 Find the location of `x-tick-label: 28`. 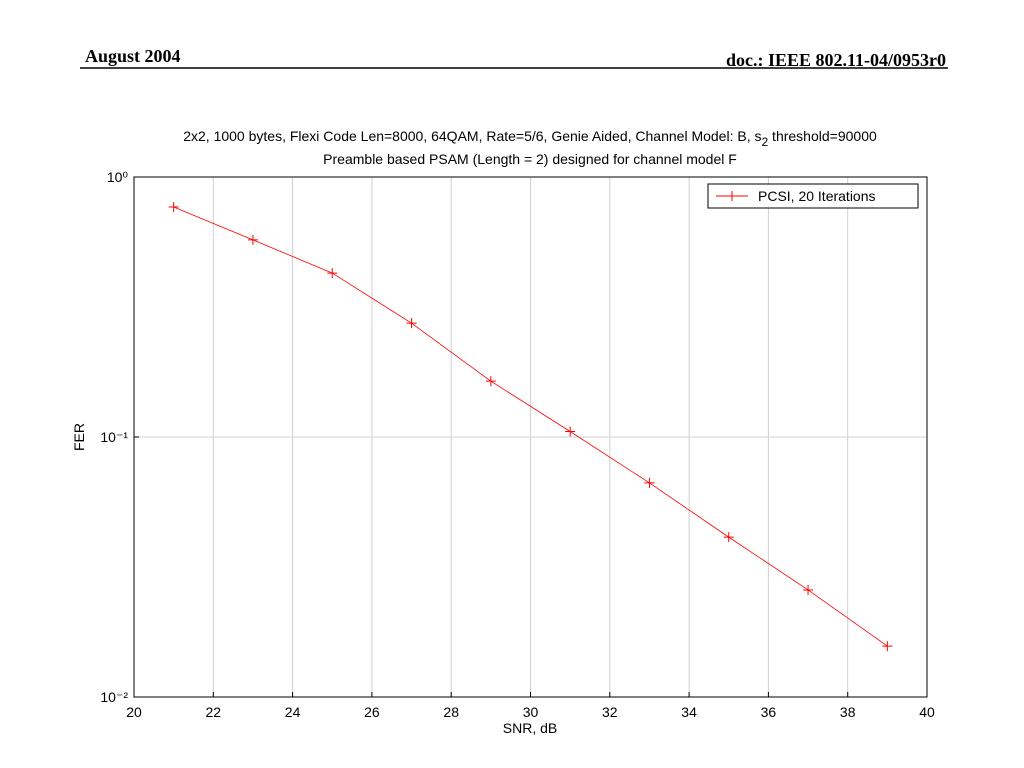

x-tick-label: 28 is located at coordinates (451, 712).